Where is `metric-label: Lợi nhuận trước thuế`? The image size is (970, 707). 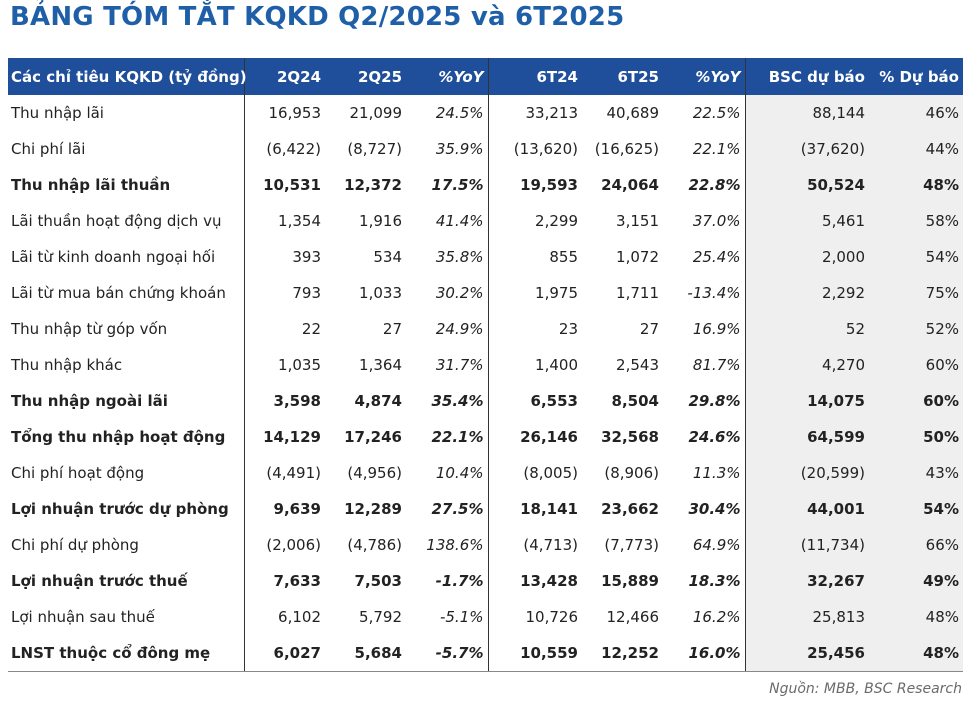
metric-label: Lợi nhuận trước thuế is located at coordinates (126, 581).